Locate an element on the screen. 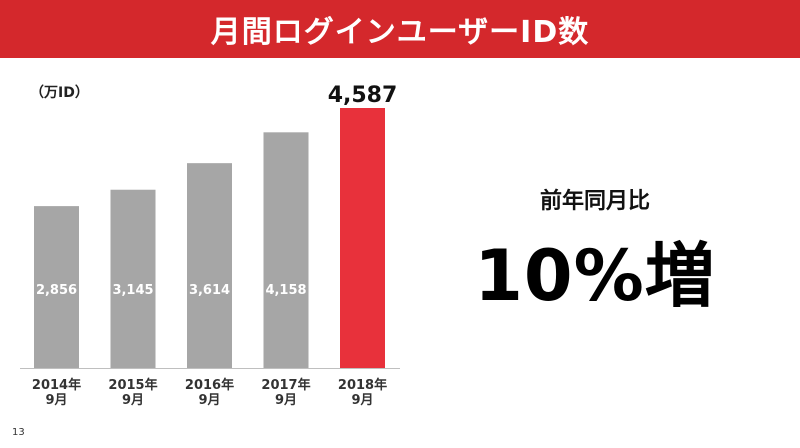 Image resolution: width=800 pixels, height=448 pixels. category-label-4-line-1: 2017年 is located at coordinates (285, 385).